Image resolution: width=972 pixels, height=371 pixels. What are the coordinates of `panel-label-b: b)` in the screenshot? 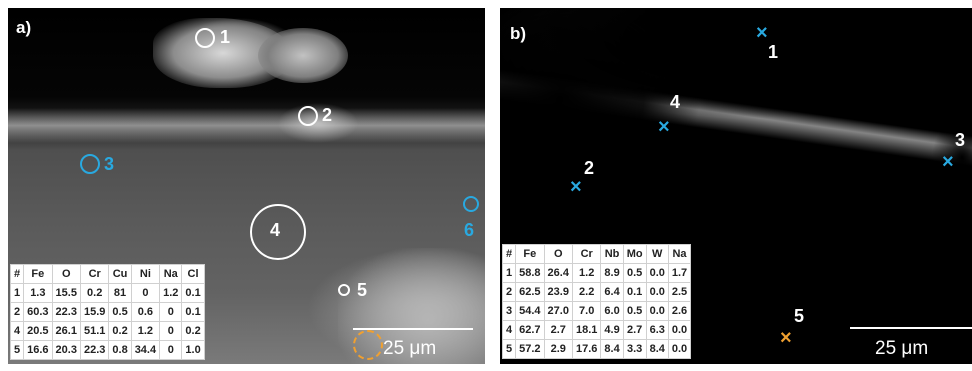 It's located at (518, 33).